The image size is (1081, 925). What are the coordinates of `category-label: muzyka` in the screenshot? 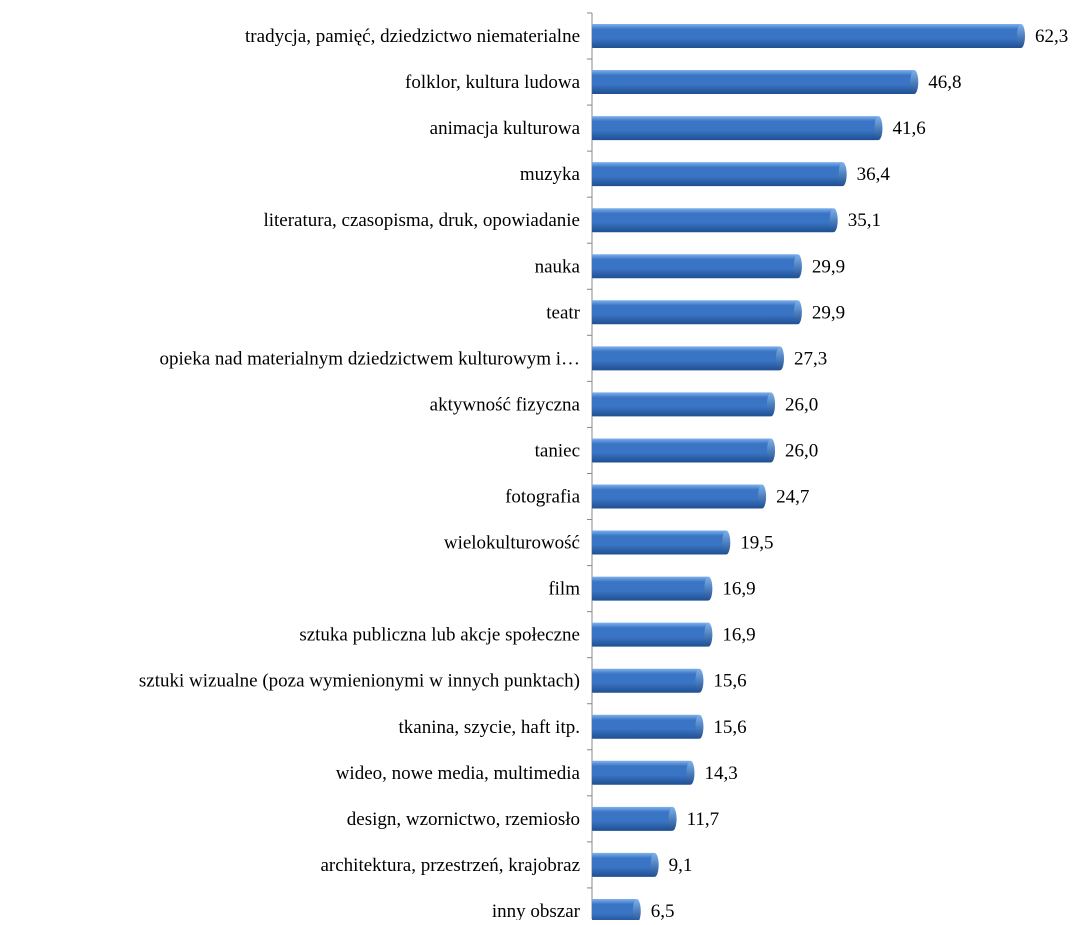 It's located at (550, 174).